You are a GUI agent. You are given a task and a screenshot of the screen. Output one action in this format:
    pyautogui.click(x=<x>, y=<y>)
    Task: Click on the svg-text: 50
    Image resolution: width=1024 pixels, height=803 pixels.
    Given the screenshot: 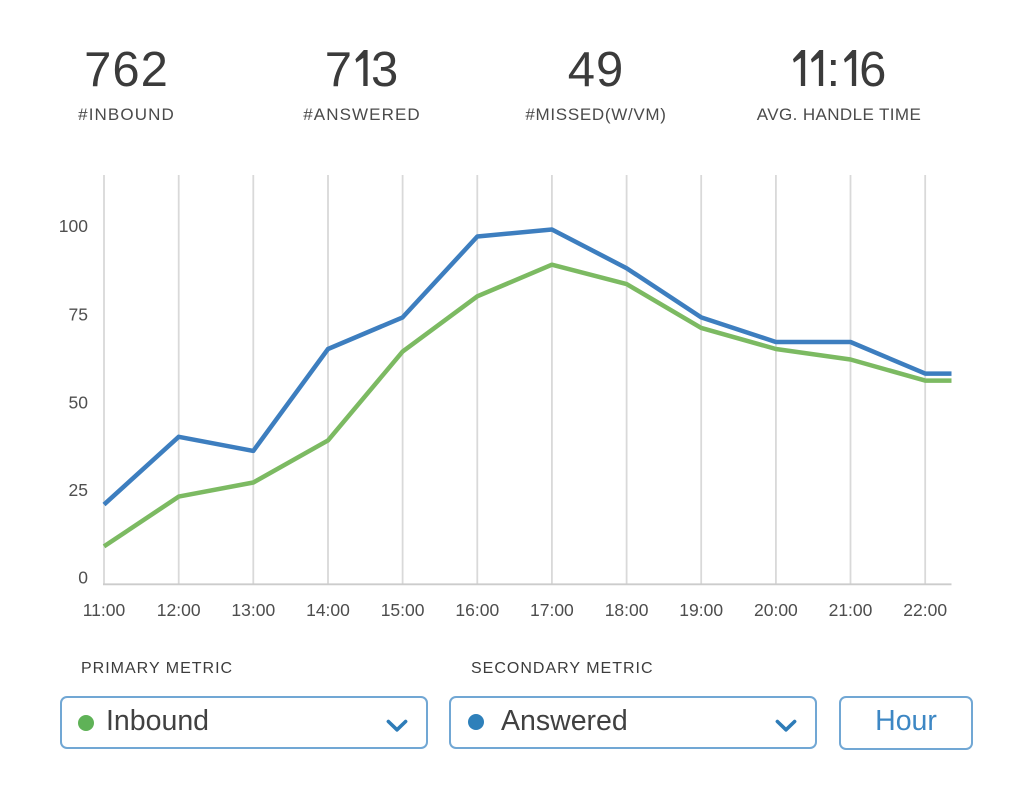 What is the action you would take?
    pyautogui.click(x=79, y=403)
    